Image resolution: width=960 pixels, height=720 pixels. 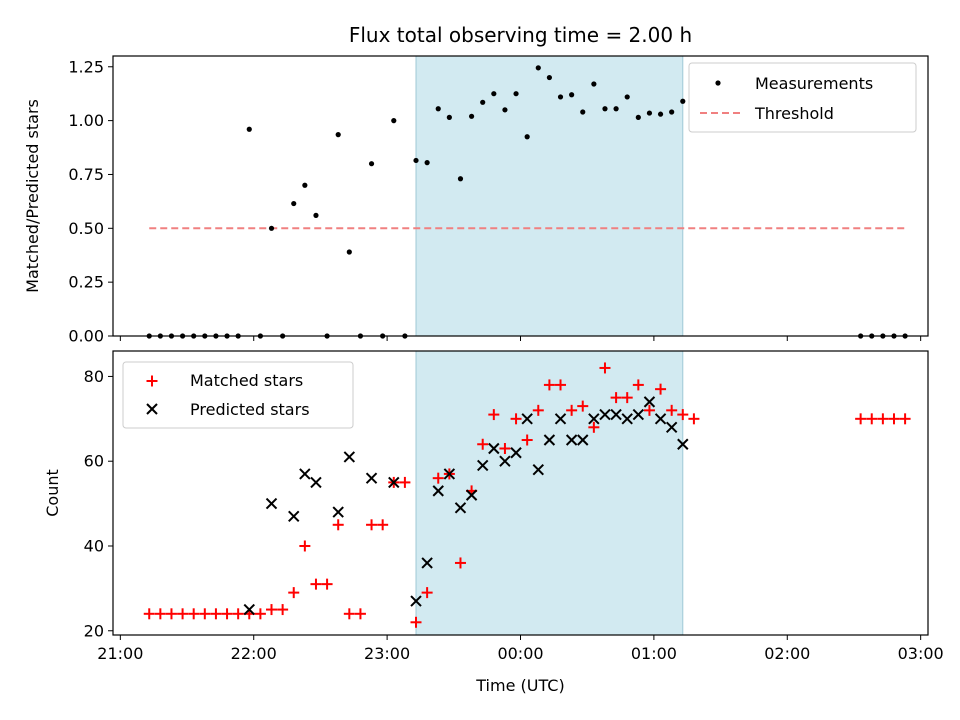 What do you see at coordinates (520, 653) in the screenshot?
I see `x-tick-label: 00:00` at bounding box center [520, 653].